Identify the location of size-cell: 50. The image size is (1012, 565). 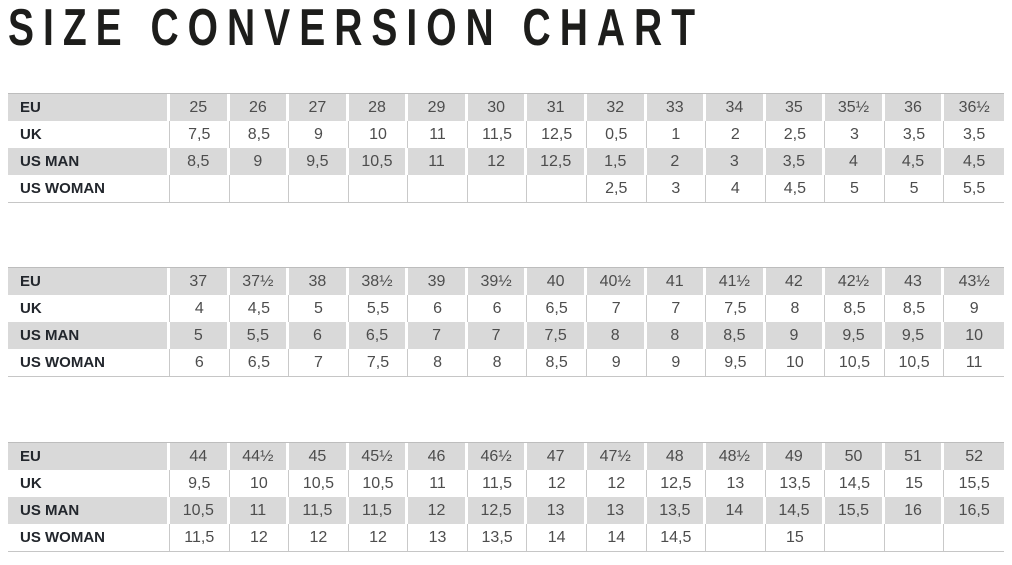
(855, 456).